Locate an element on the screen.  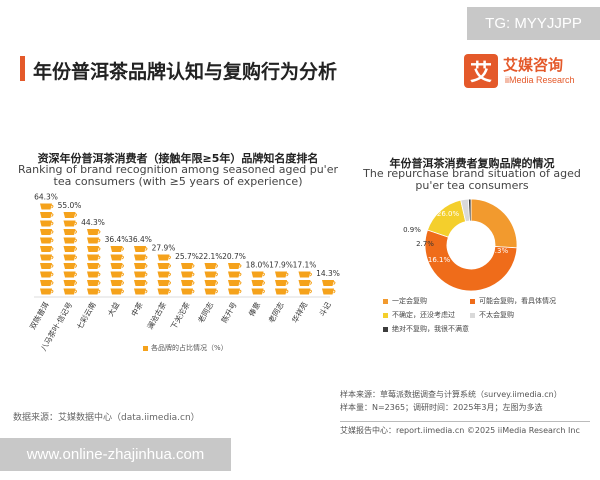
data-label: 25.7% is located at coordinates (187, 256).